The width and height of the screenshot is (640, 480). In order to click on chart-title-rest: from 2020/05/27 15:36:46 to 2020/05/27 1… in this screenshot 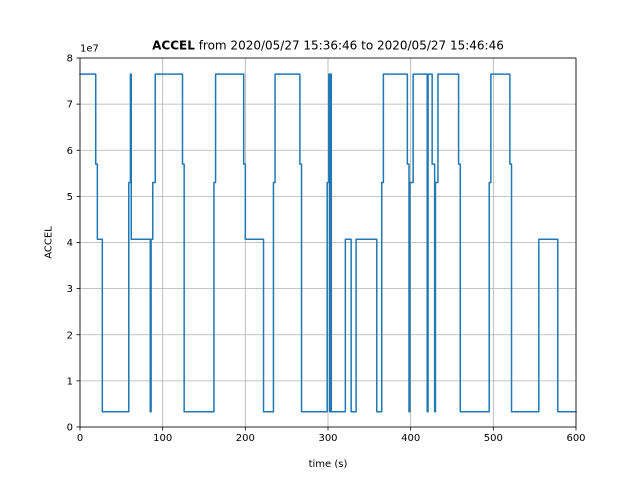, I will do `click(349, 46)`.